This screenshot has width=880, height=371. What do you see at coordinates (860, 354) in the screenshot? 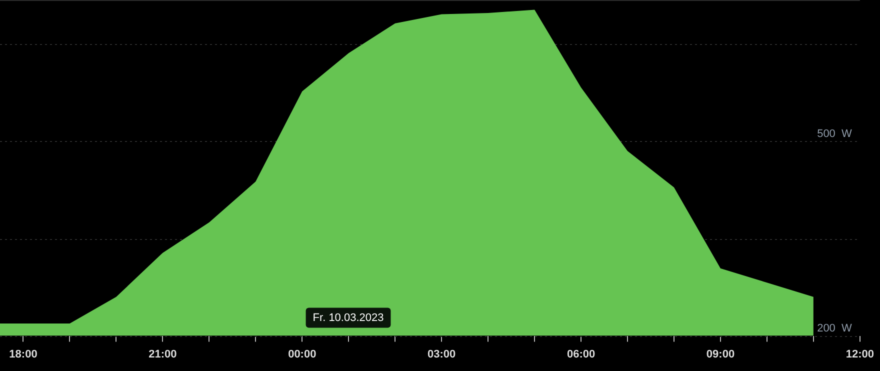
I see `x-tick-label: 12:00` at bounding box center [860, 354].